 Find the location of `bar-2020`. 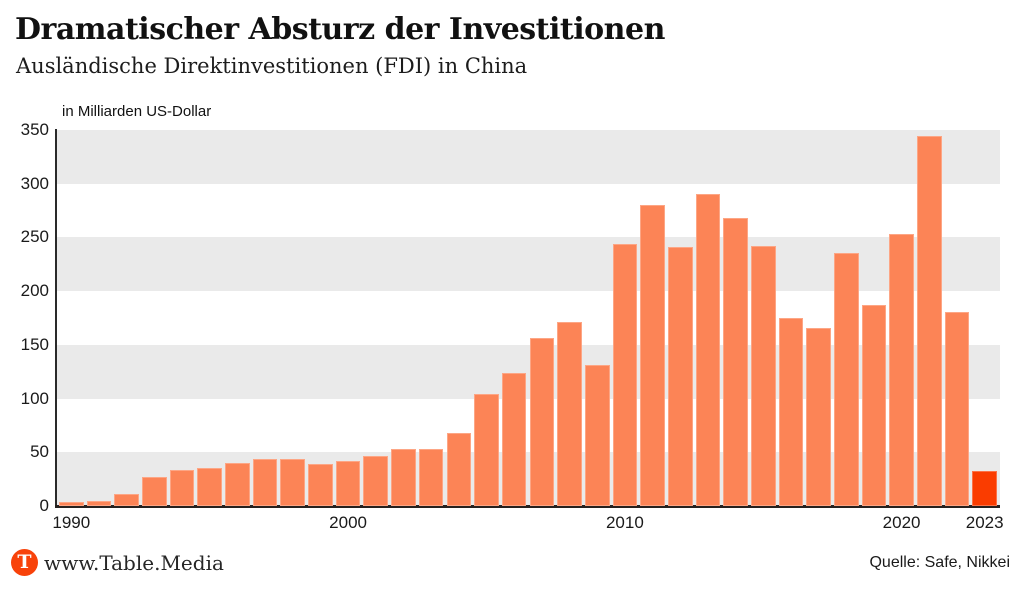

bar-2020 is located at coordinates (901, 370).